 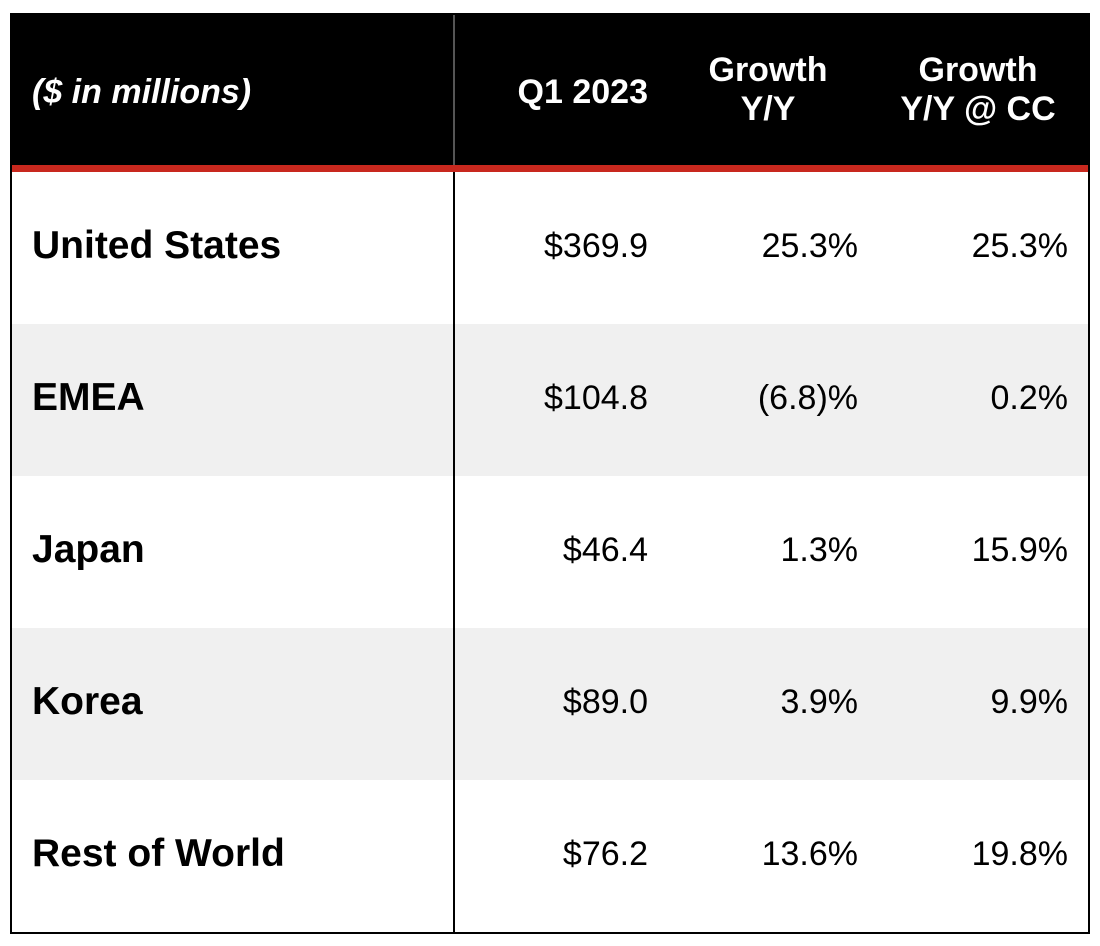 What do you see at coordinates (158, 853) in the screenshot?
I see `row-label: Rest of World` at bounding box center [158, 853].